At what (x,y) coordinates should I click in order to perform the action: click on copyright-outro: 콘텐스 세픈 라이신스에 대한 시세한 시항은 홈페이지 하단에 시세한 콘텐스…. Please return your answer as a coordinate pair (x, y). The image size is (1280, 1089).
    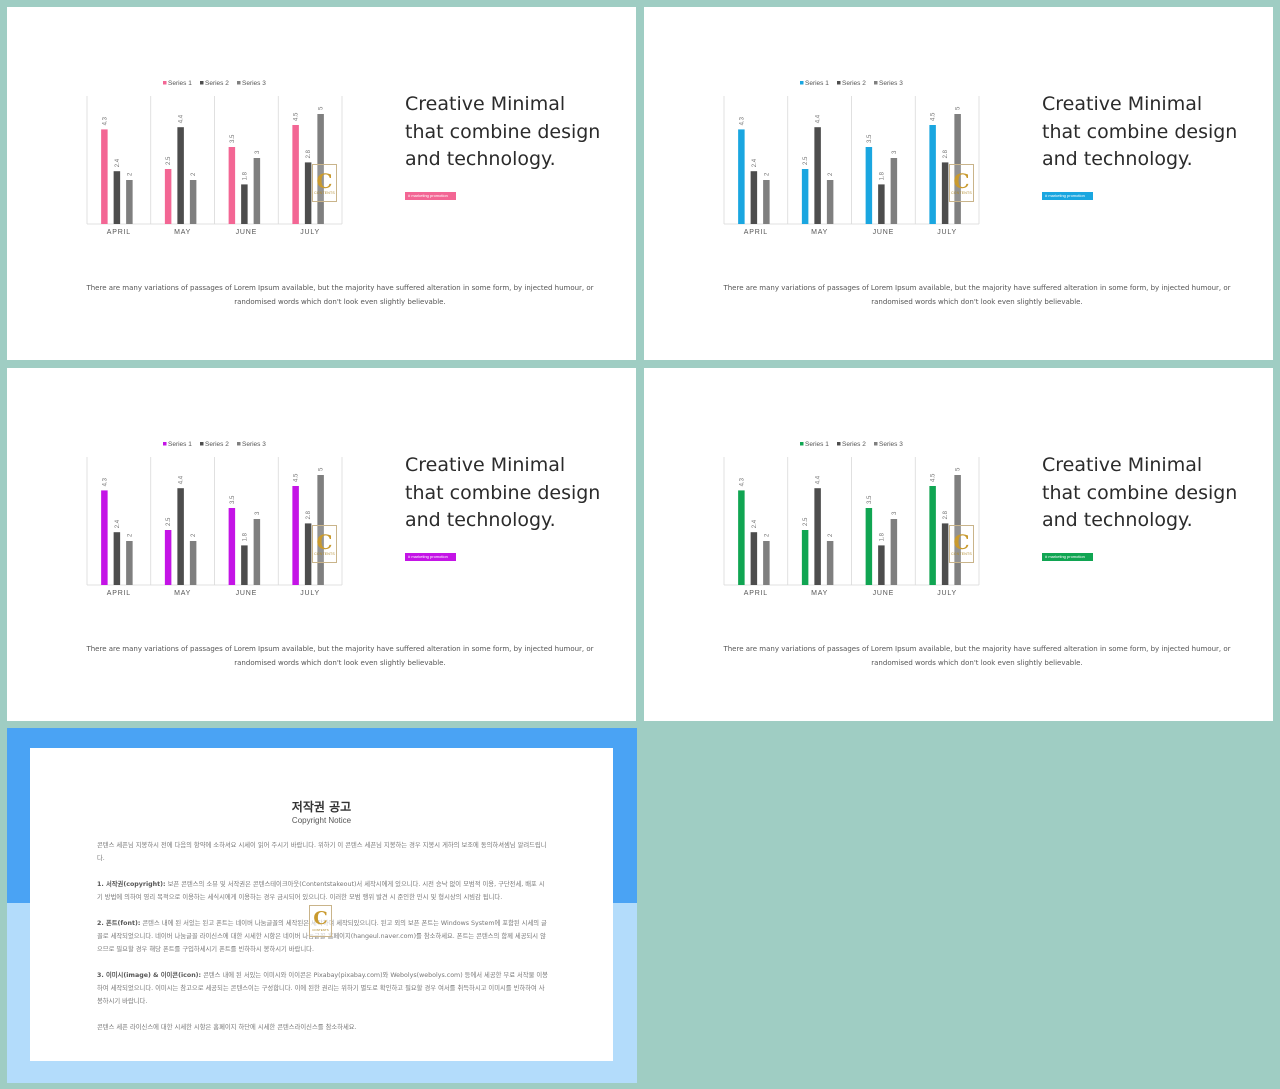
    Looking at the image, I should click on (227, 1027).